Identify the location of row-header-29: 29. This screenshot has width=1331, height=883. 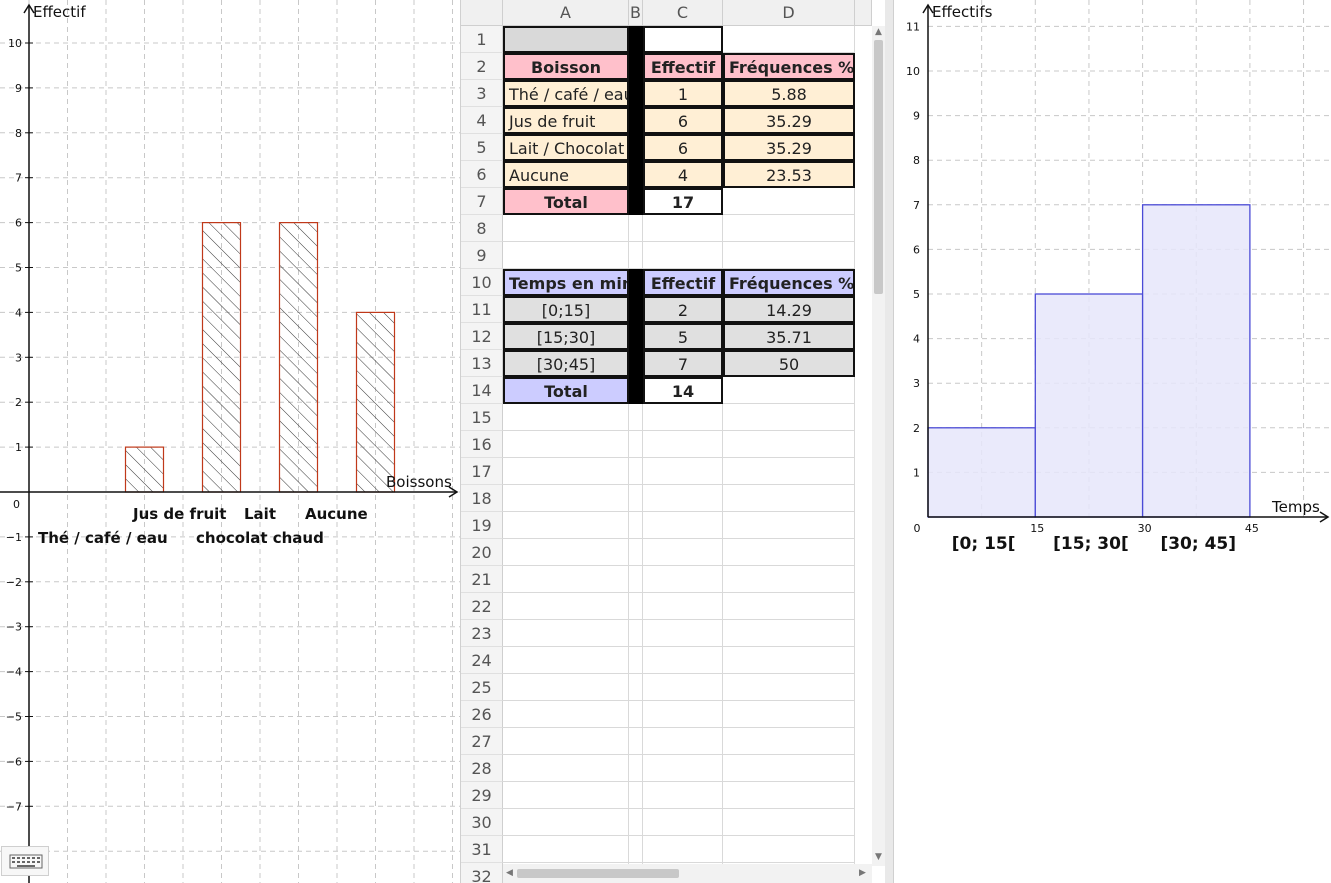
(482, 795).